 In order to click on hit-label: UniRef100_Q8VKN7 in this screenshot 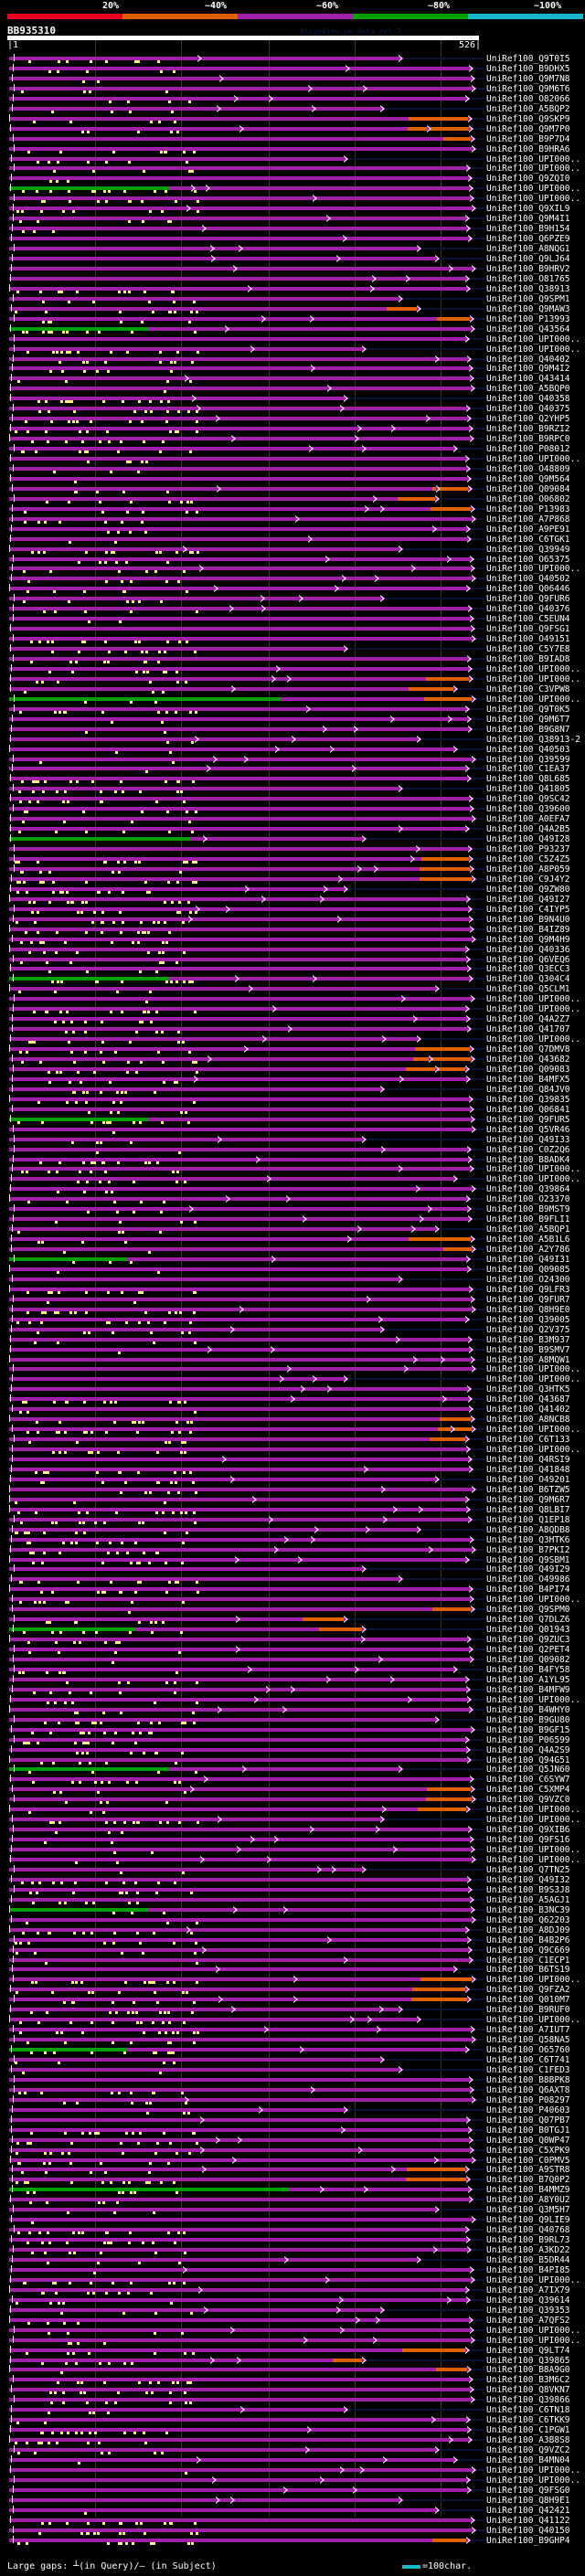, I will do `click(528, 2390)`.